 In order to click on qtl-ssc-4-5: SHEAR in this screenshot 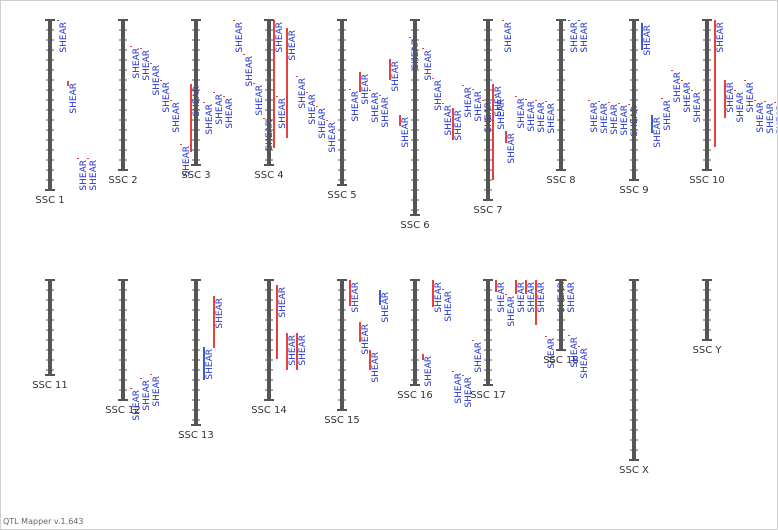, I will do `click(322, 122)`.